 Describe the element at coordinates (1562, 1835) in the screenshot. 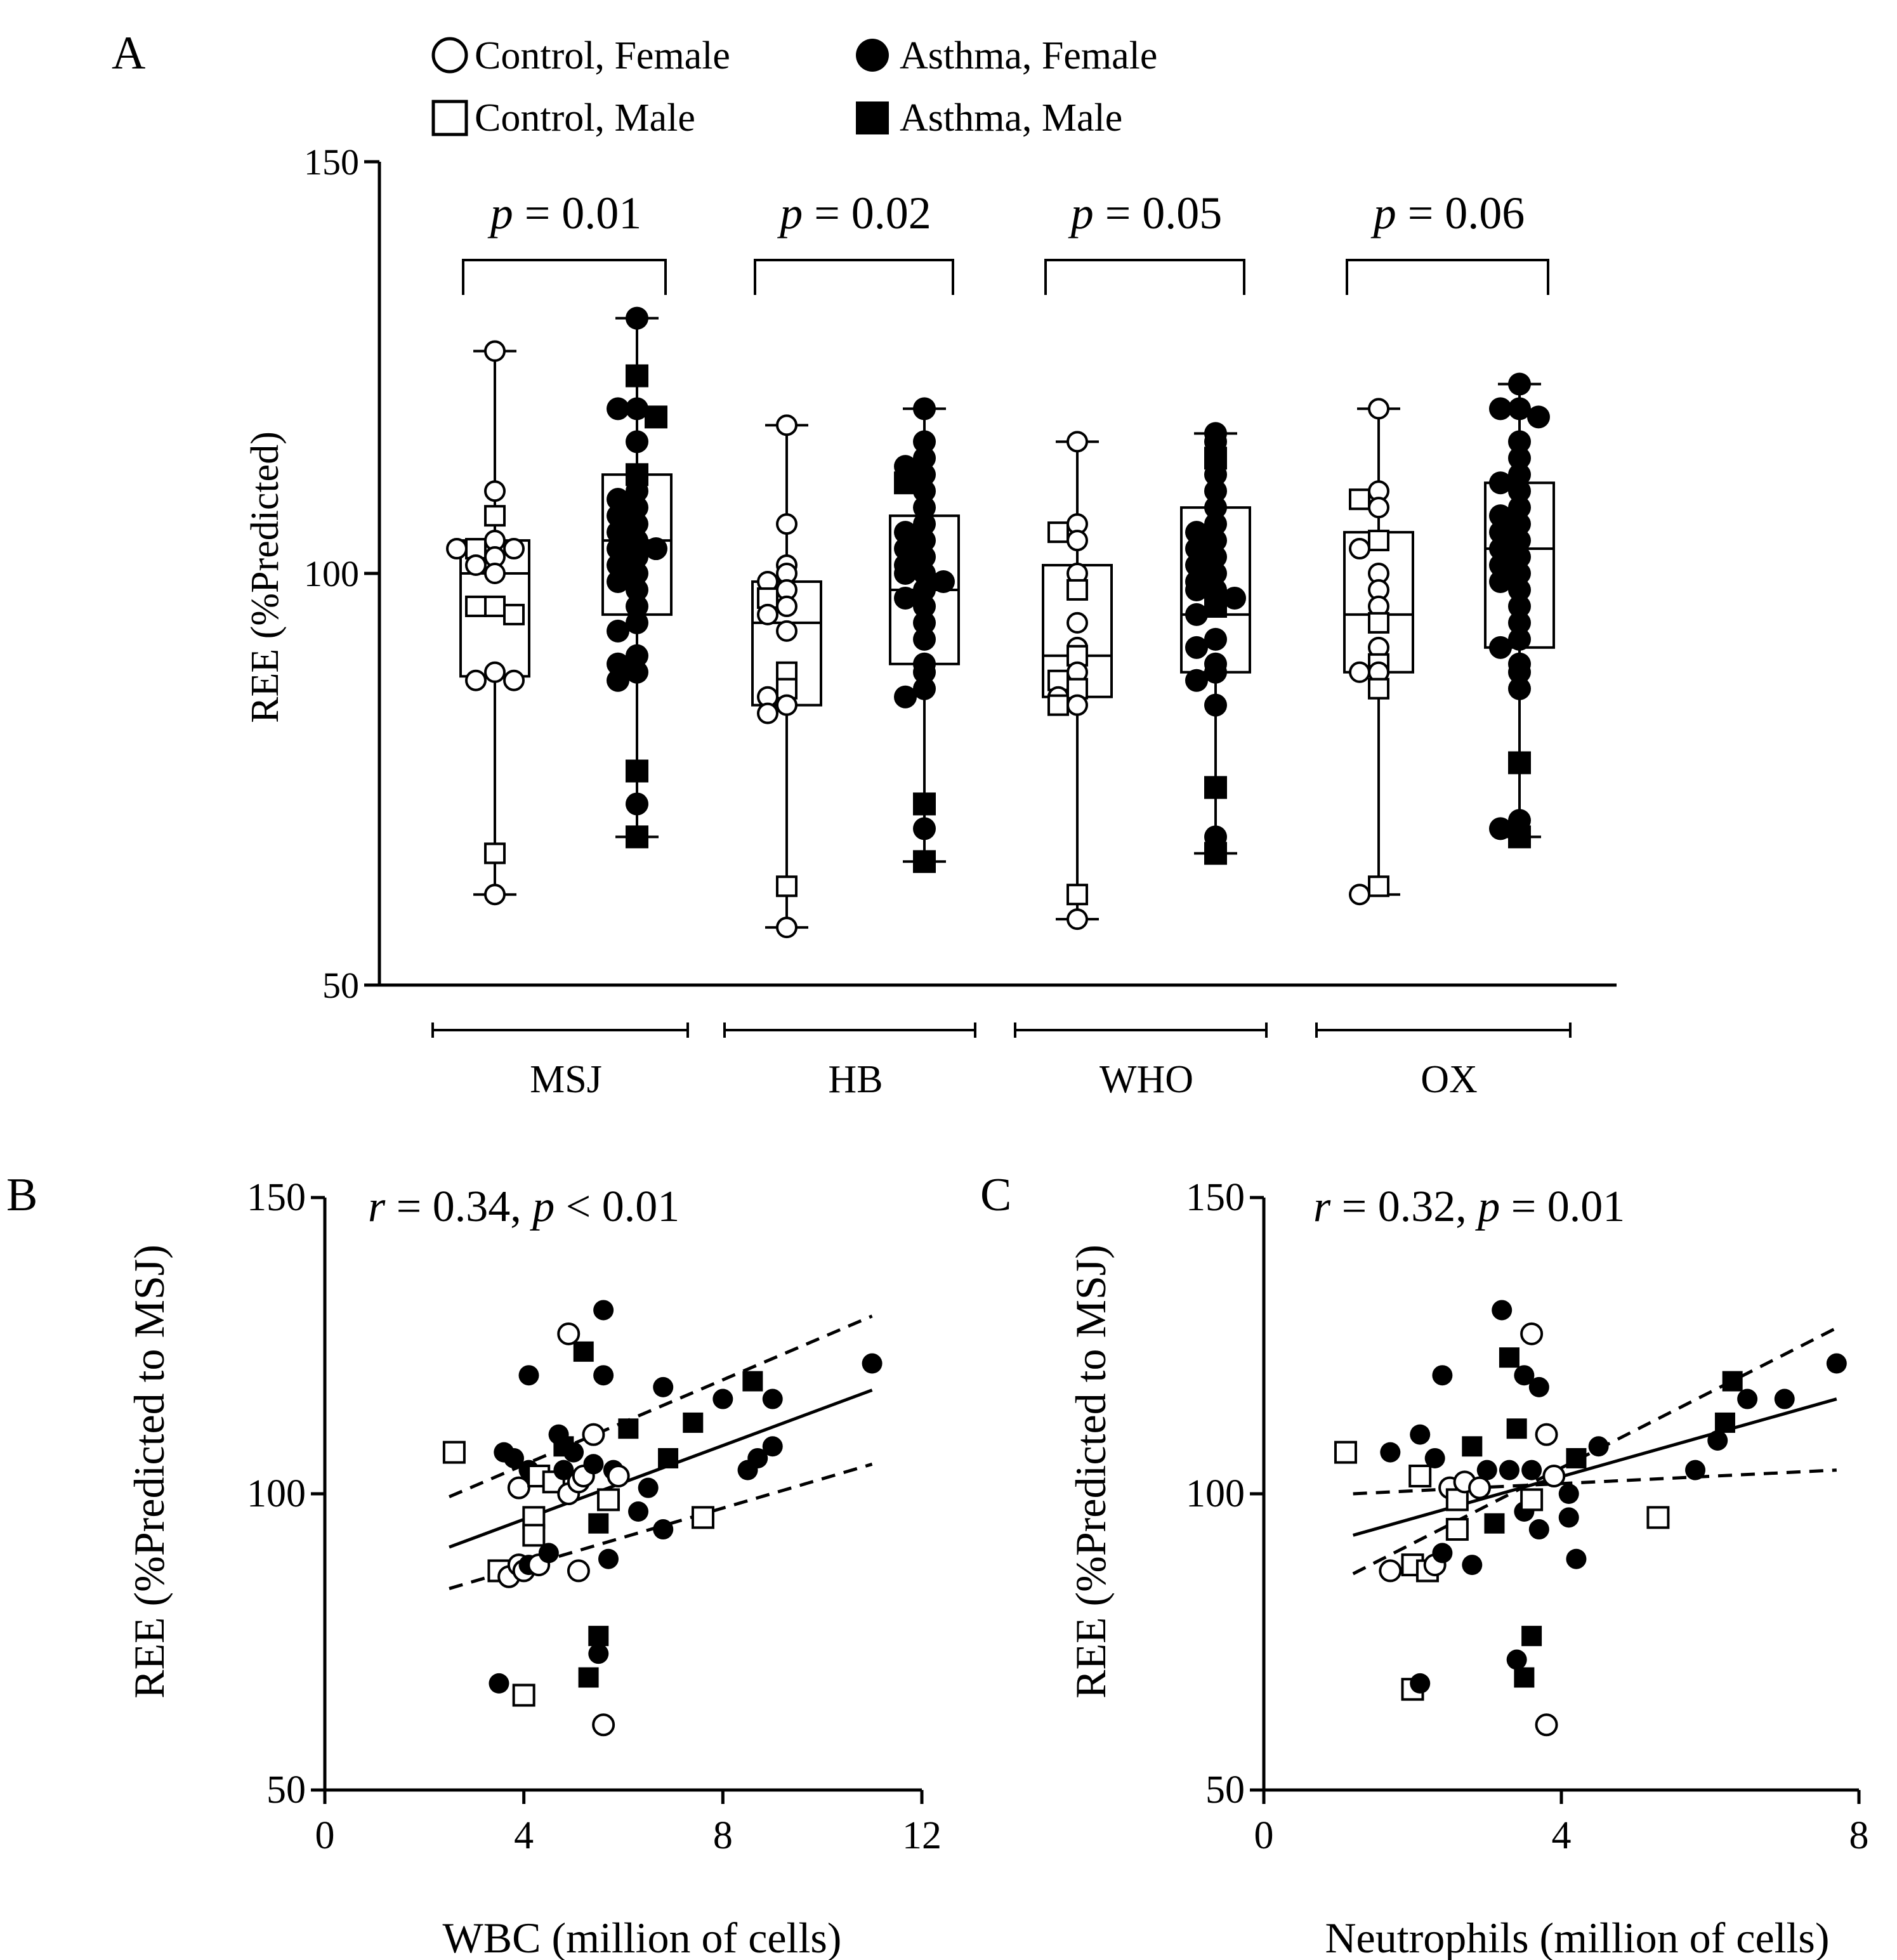

I see `x-tick-label: 4` at that location.